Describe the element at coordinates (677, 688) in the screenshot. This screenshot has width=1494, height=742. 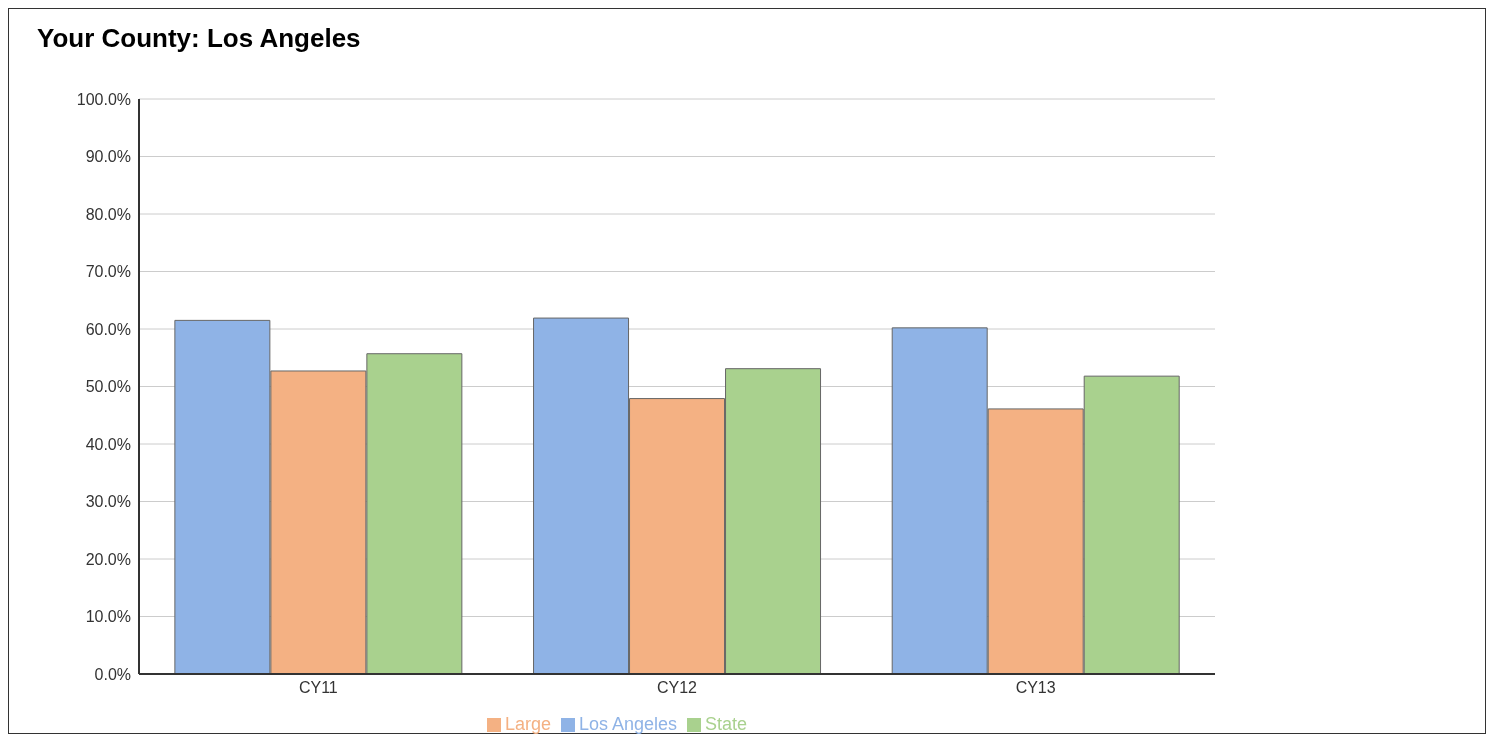
I see `x-tick-label: CY12` at that location.